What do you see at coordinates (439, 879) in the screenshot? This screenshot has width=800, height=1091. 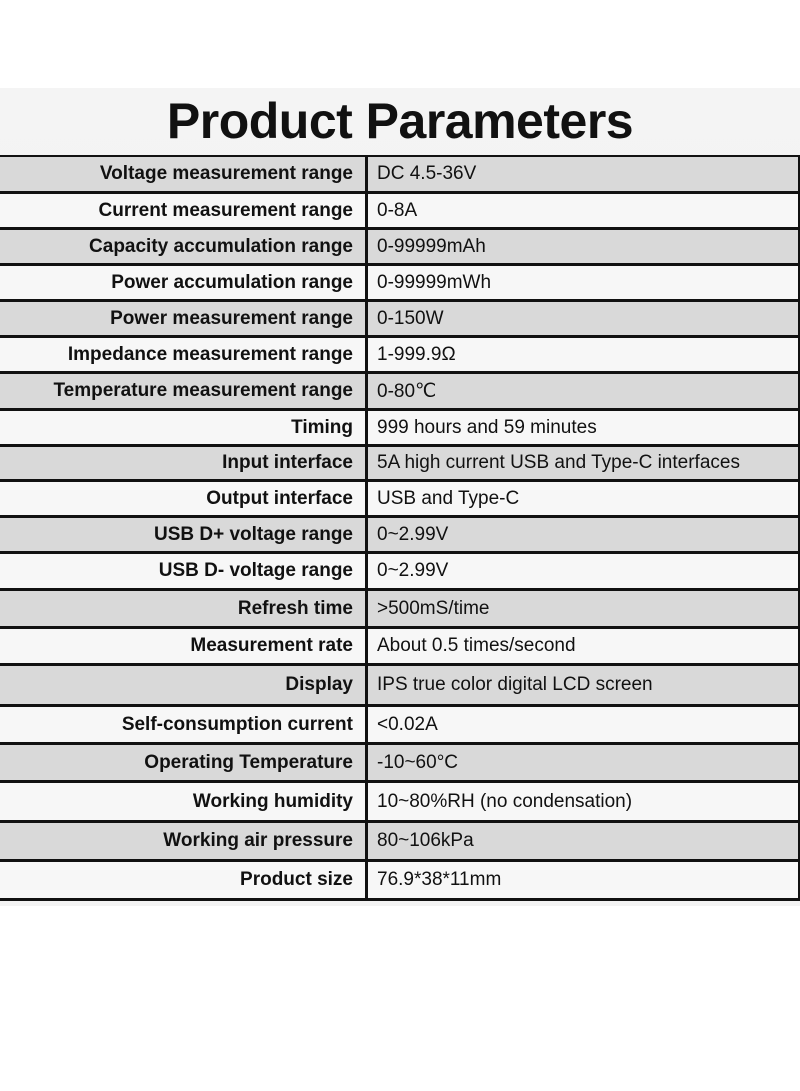 I see `parameter-value: 76.9*38*11mm` at bounding box center [439, 879].